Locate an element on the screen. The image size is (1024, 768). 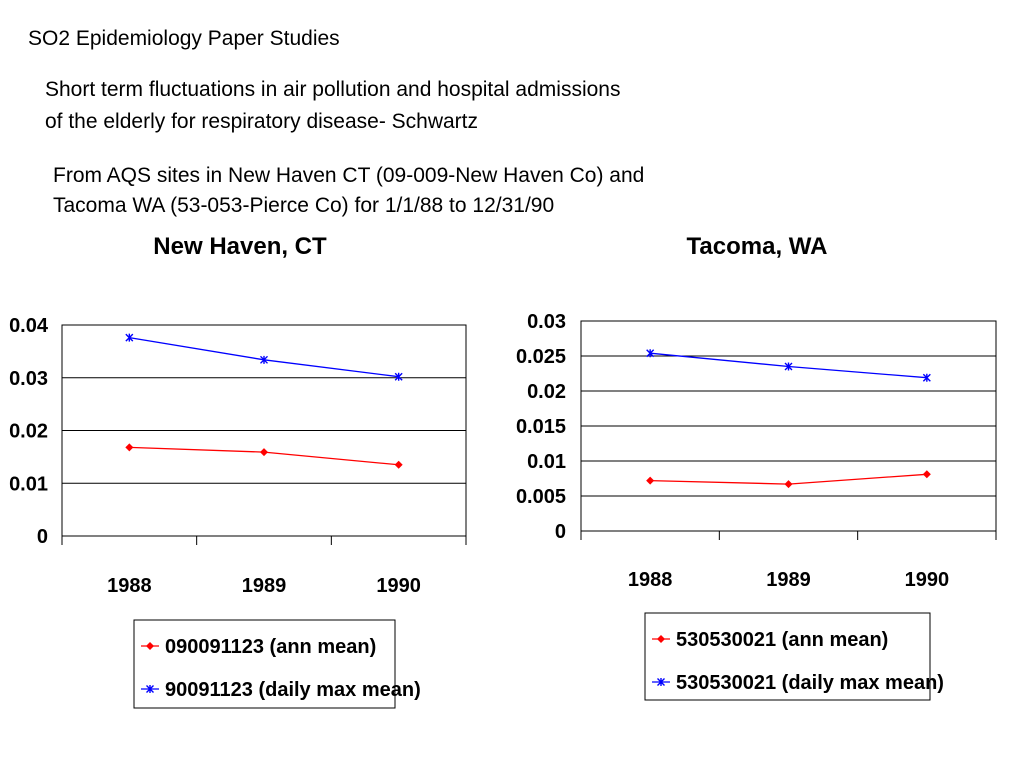
new-haven-x-label: 1988 is located at coordinates (129, 586).